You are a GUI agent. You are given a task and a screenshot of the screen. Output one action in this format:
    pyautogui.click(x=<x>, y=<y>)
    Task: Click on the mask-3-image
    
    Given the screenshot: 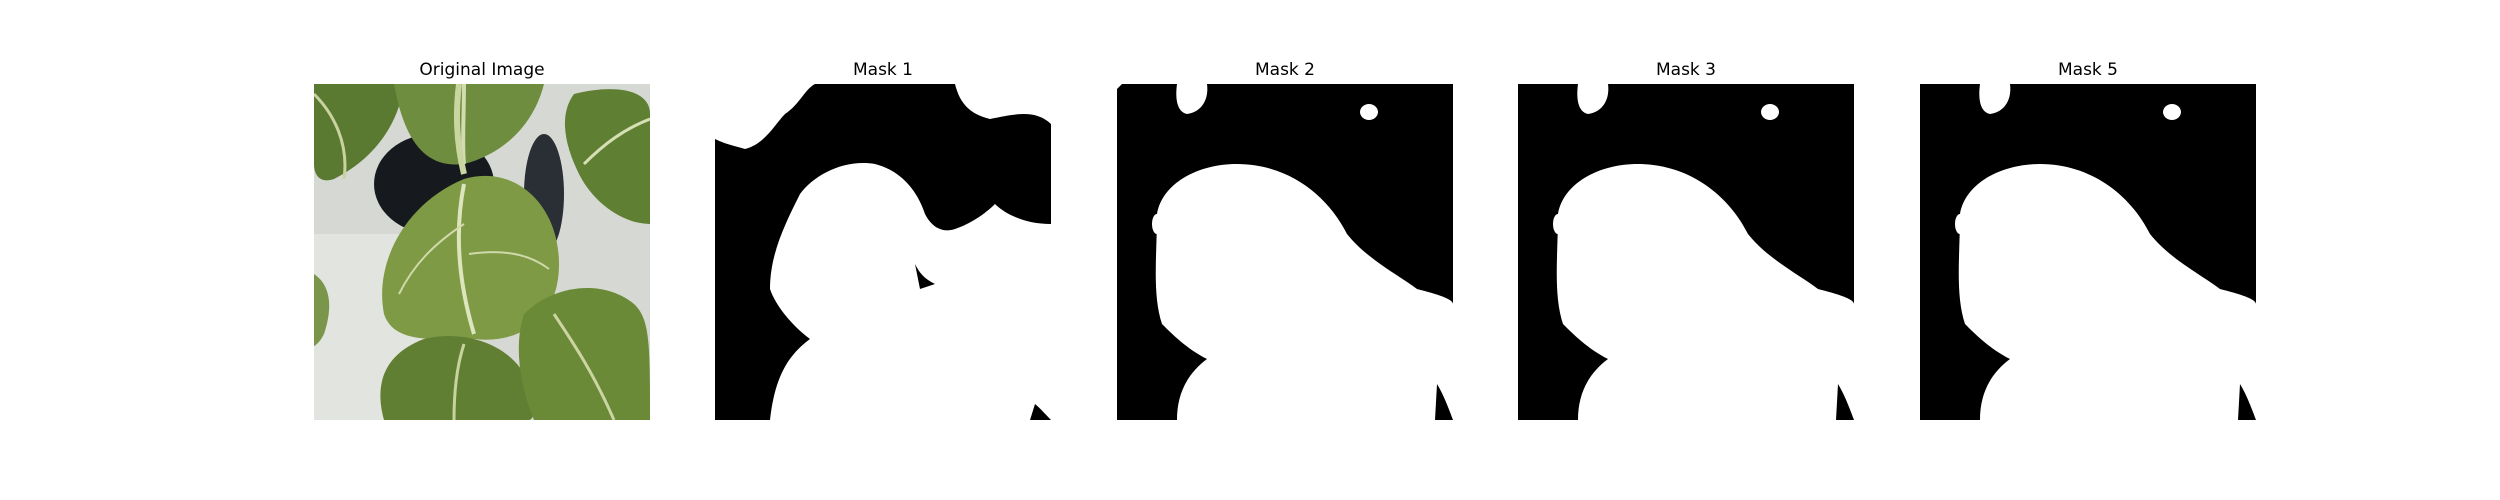 What is the action you would take?
    pyautogui.click(x=1686, y=252)
    